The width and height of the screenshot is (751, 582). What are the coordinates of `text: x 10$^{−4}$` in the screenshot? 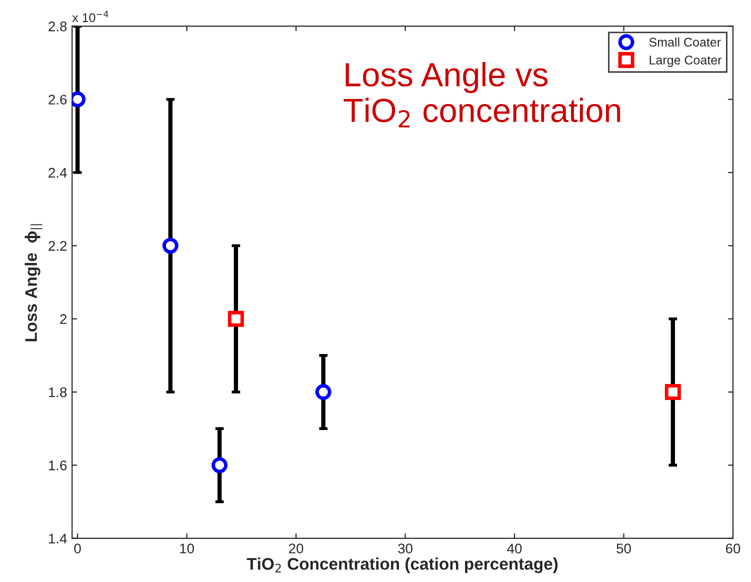 It's located at (90, 16).